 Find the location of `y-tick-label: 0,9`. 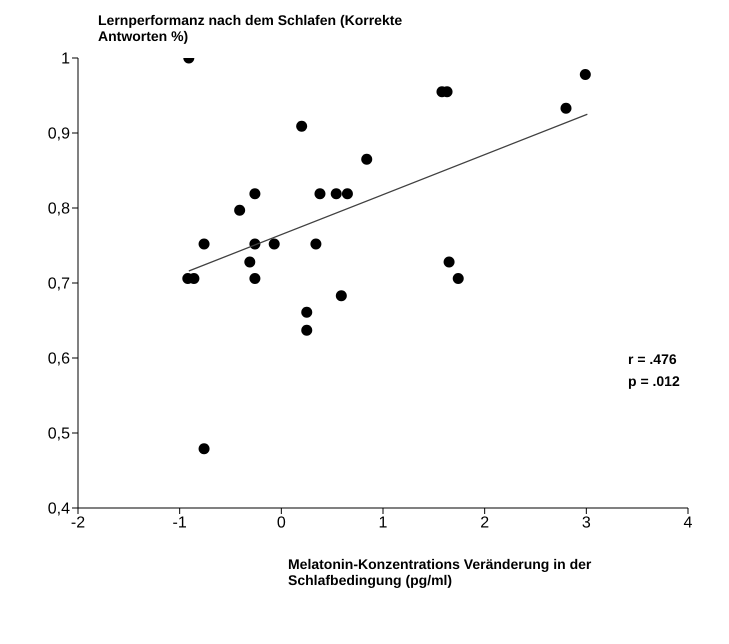

y-tick-label: 0,9 is located at coordinates (59, 134).